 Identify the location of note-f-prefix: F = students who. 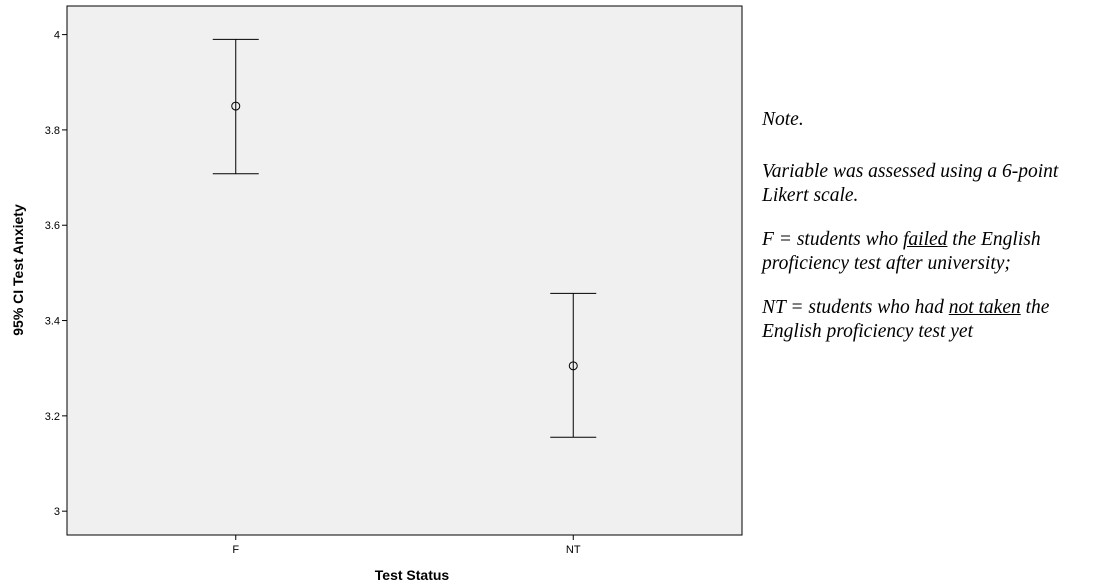
(832, 239).